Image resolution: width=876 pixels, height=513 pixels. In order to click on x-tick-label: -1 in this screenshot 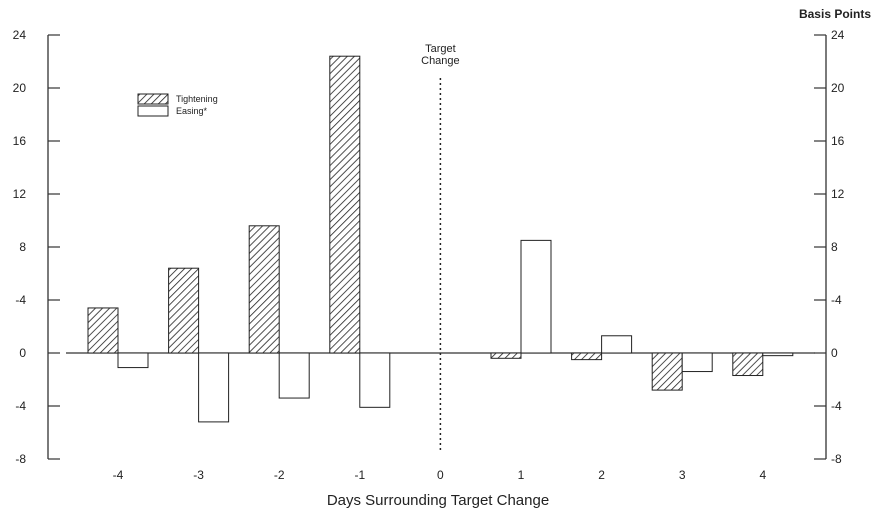, I will do `click(359, 475)`.